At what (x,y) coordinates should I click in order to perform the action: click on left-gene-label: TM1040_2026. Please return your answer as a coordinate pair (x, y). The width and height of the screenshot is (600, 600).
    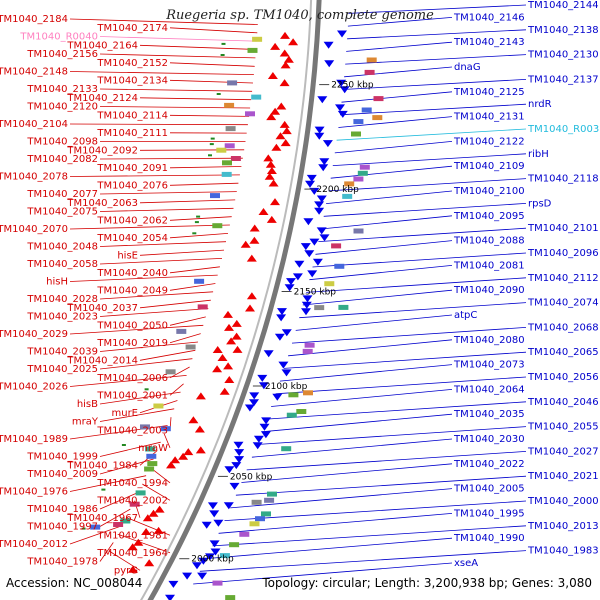
    Looking at the image, I should click on (34, 387).